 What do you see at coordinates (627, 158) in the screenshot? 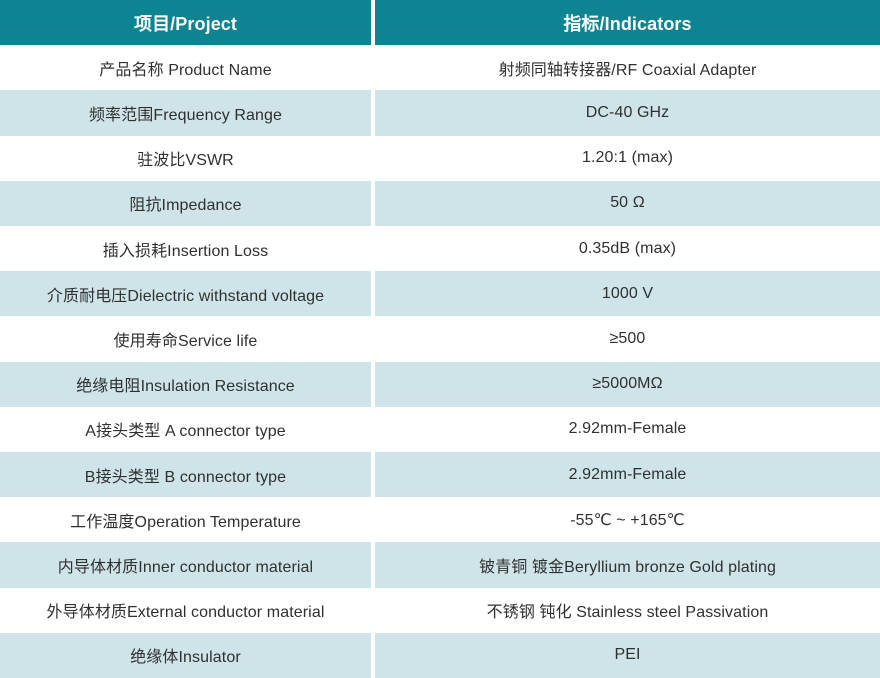
I see `indicator-cell: 1.20:1 (max)` at bounding box center [627, 158].